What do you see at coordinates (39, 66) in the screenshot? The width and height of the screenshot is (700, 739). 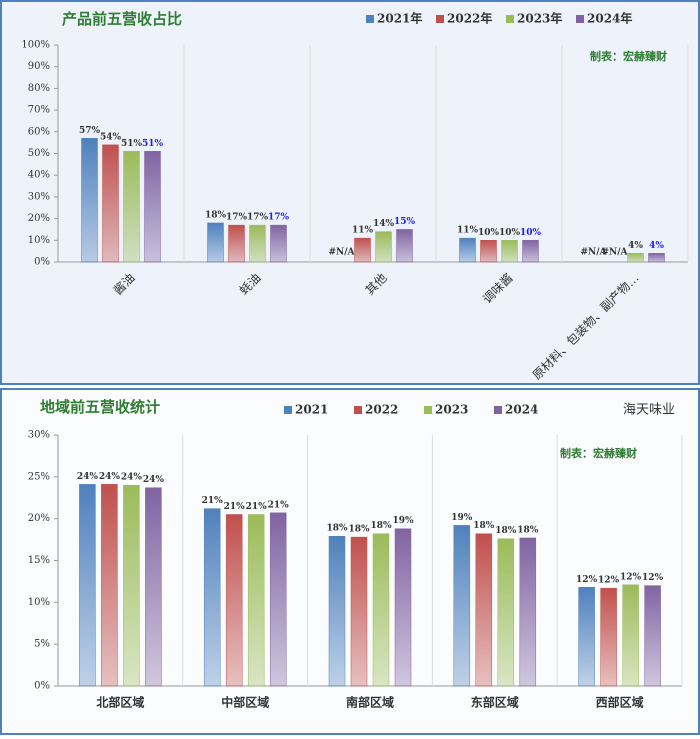 I see `y-tick-label: 90%` at bounding box center [39, 66].